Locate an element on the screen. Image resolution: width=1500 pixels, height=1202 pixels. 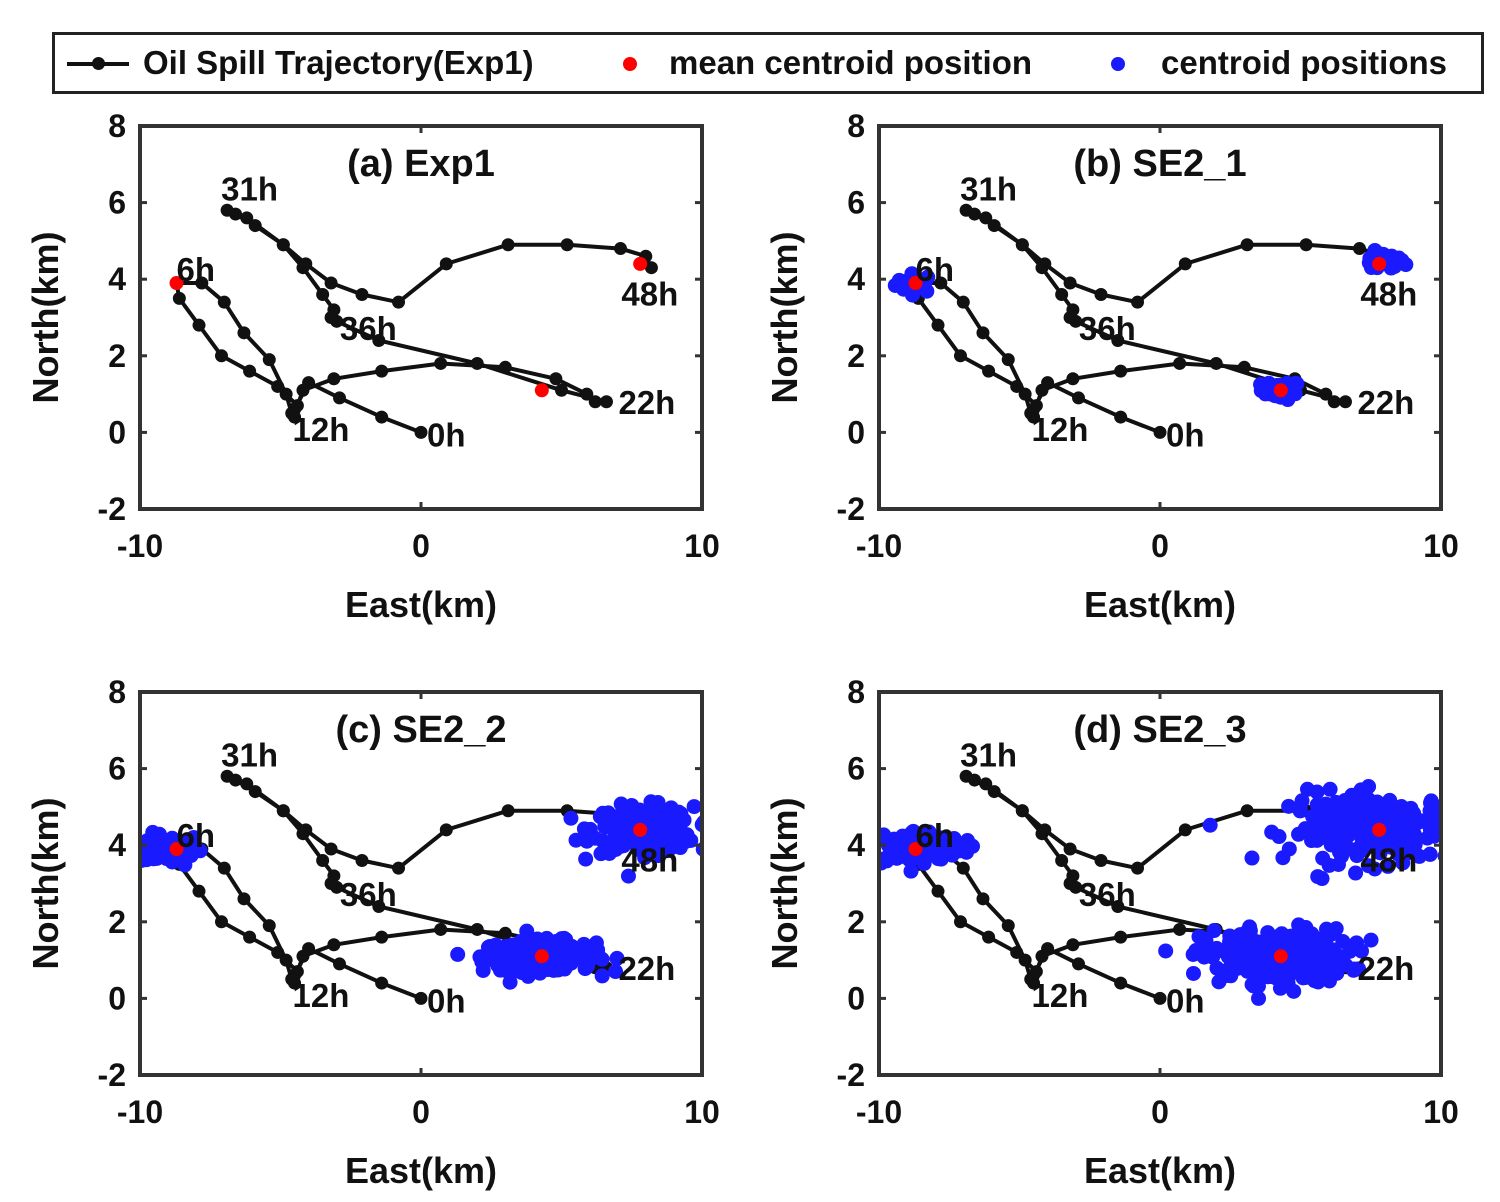
time-label-0h: 0h is located at coordinates (446, 434).